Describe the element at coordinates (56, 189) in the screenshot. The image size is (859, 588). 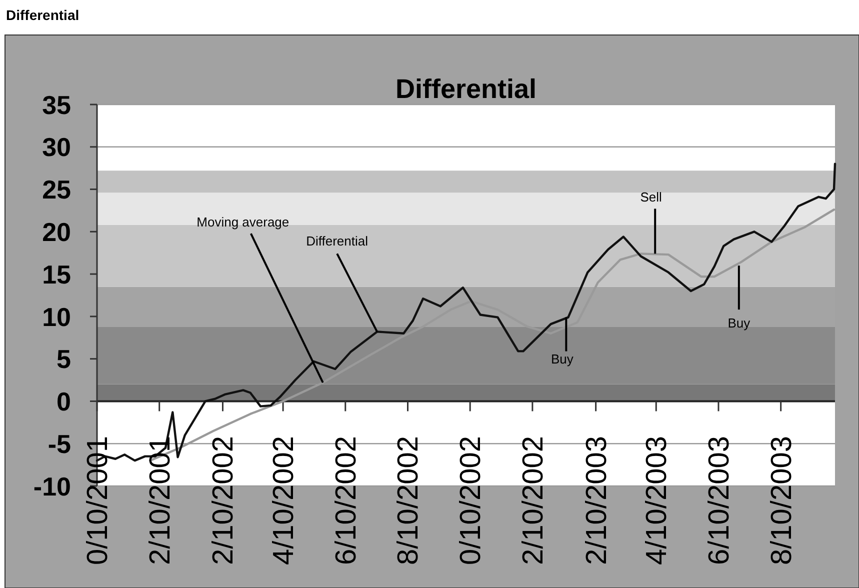
I see `y-tick-label: 25` at that location.